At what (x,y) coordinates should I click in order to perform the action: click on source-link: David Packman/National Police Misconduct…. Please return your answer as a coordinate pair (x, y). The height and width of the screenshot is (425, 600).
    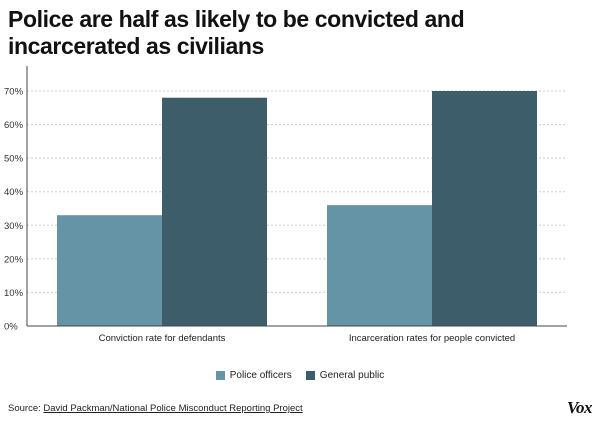
    Looking at the image, I should click on (173, 408).